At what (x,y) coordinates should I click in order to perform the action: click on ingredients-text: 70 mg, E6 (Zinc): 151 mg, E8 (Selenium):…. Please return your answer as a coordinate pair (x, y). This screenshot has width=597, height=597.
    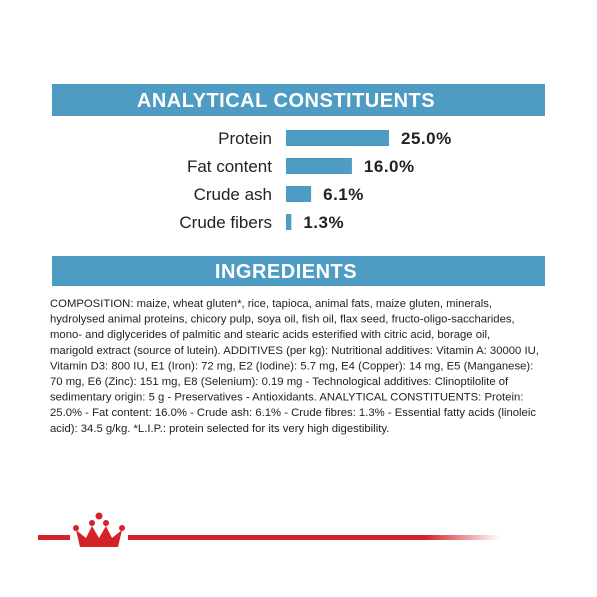
    Looking at the image, I should click on (279, 382).